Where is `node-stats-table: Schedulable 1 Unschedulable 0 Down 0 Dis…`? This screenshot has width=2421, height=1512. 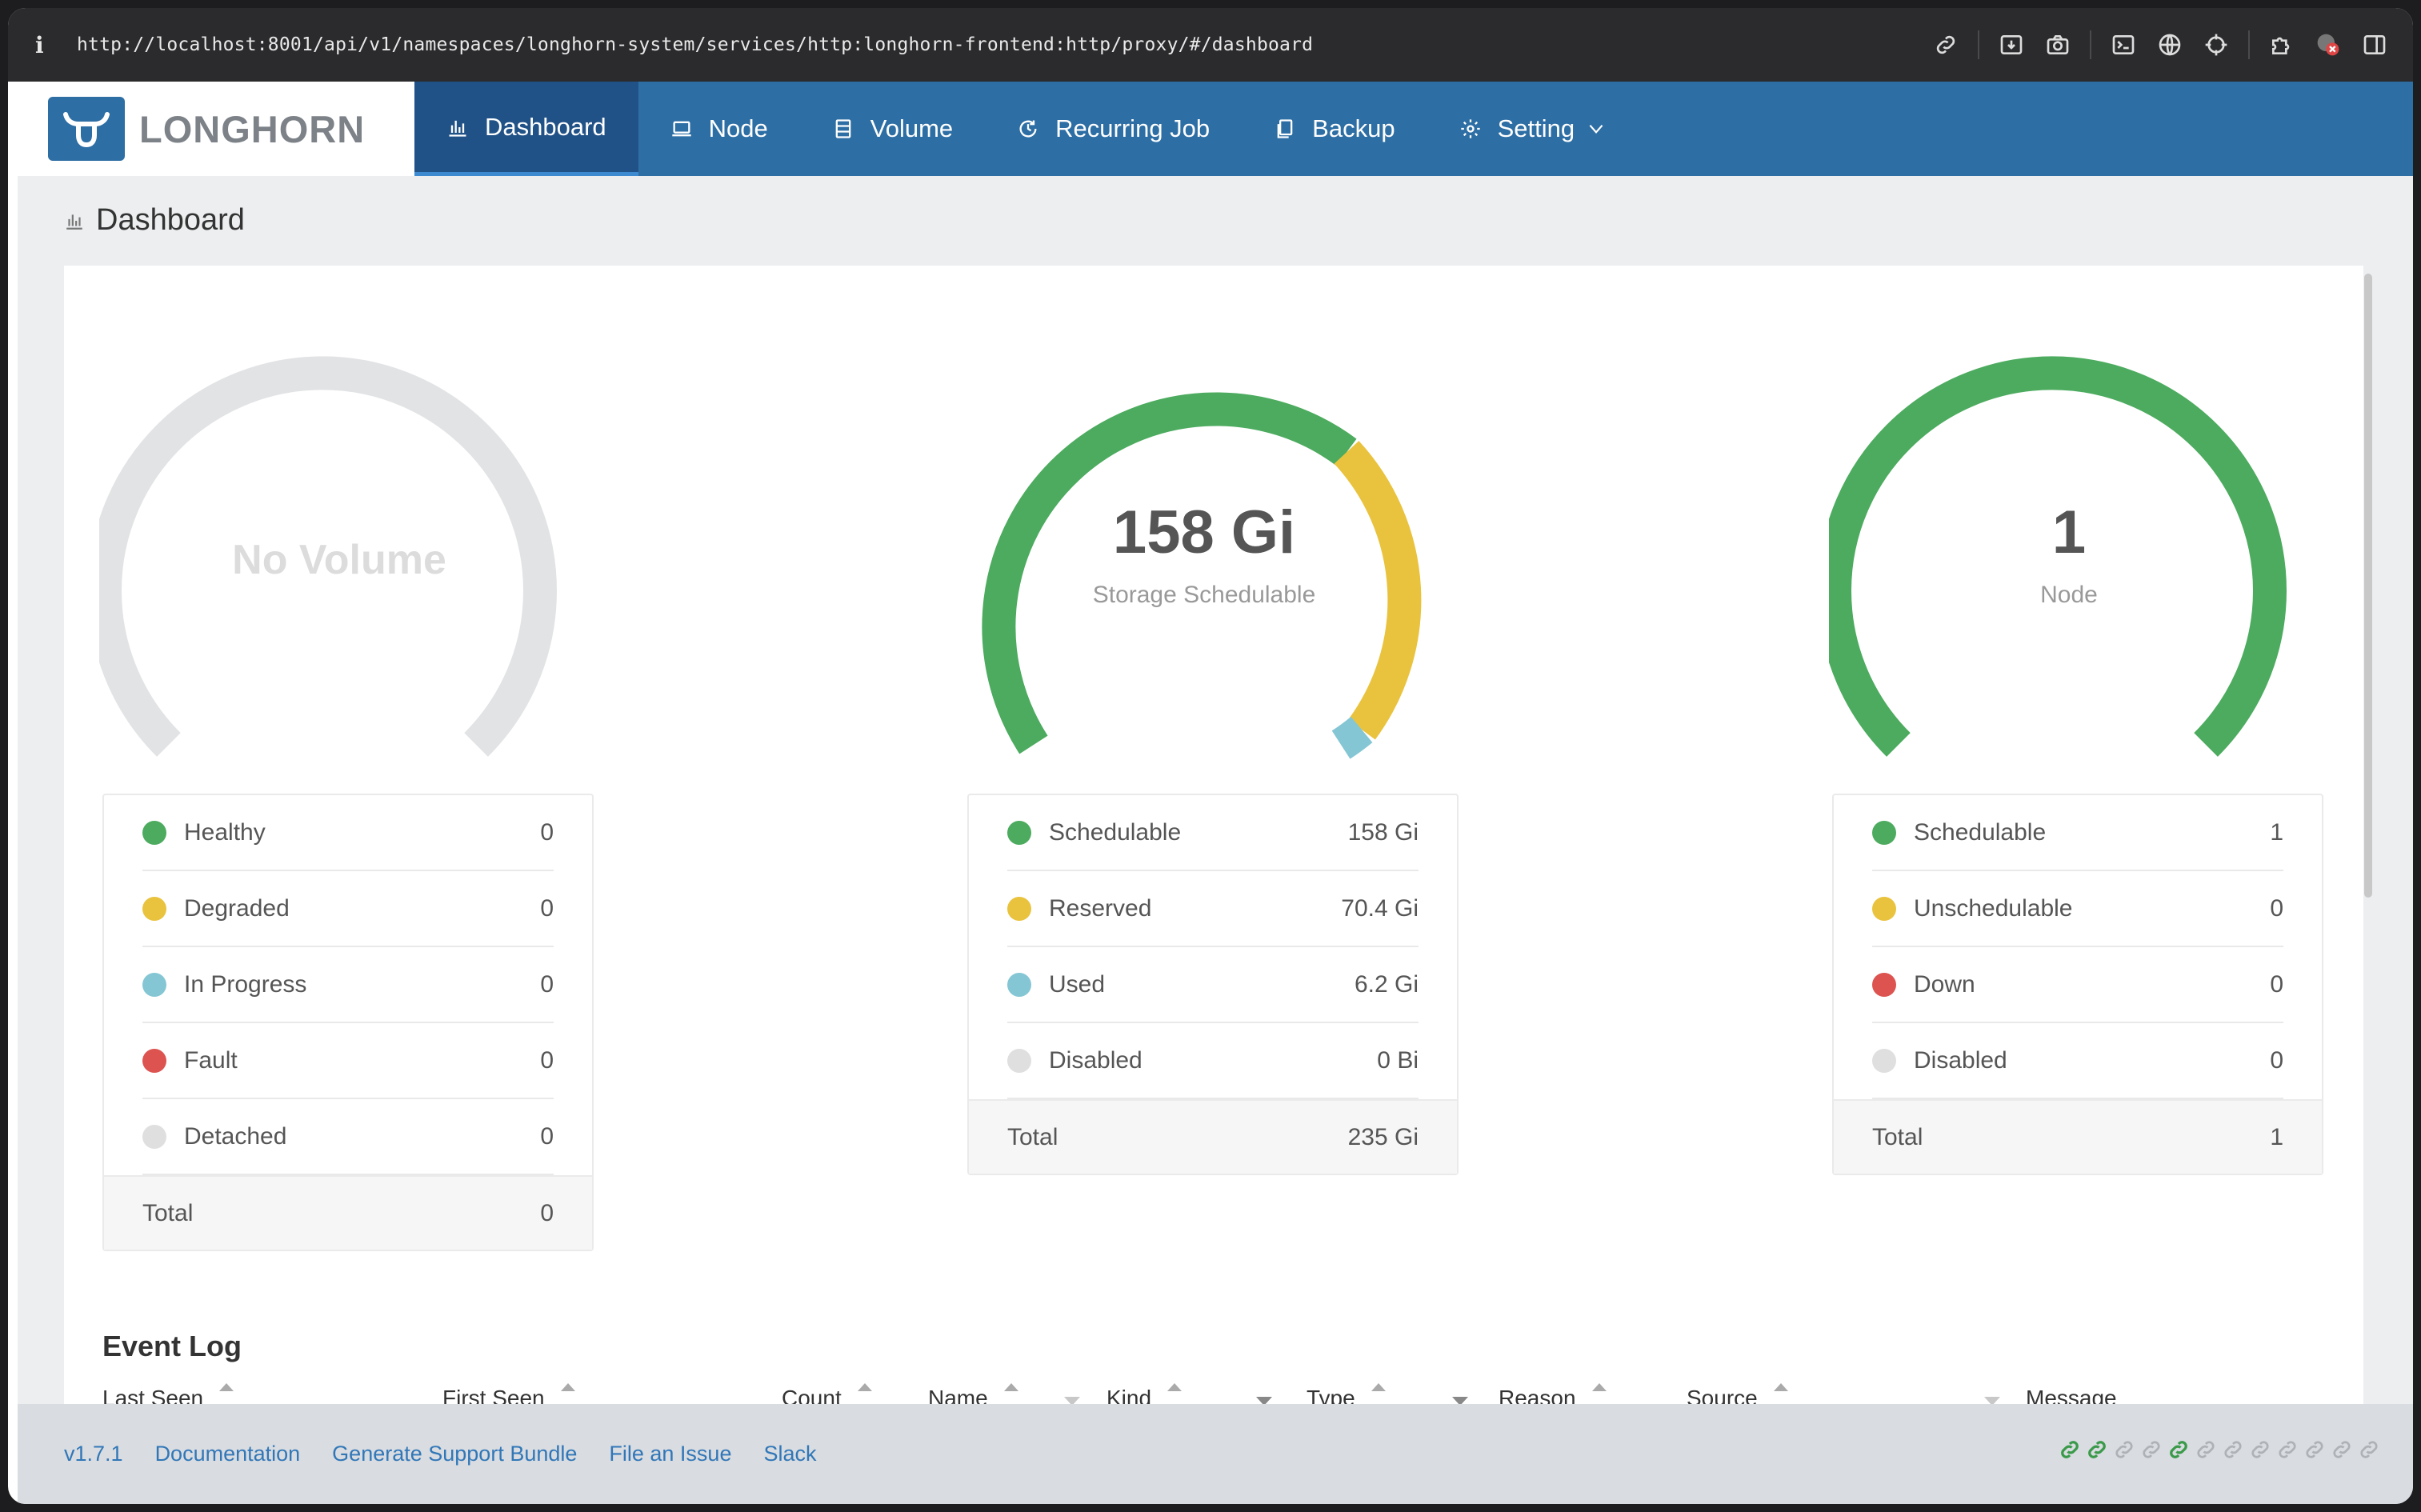 node-stats-table: Schedulable 1 Unschedulable 0 Down 0 Dis… is located at coordinates (2077, 984).